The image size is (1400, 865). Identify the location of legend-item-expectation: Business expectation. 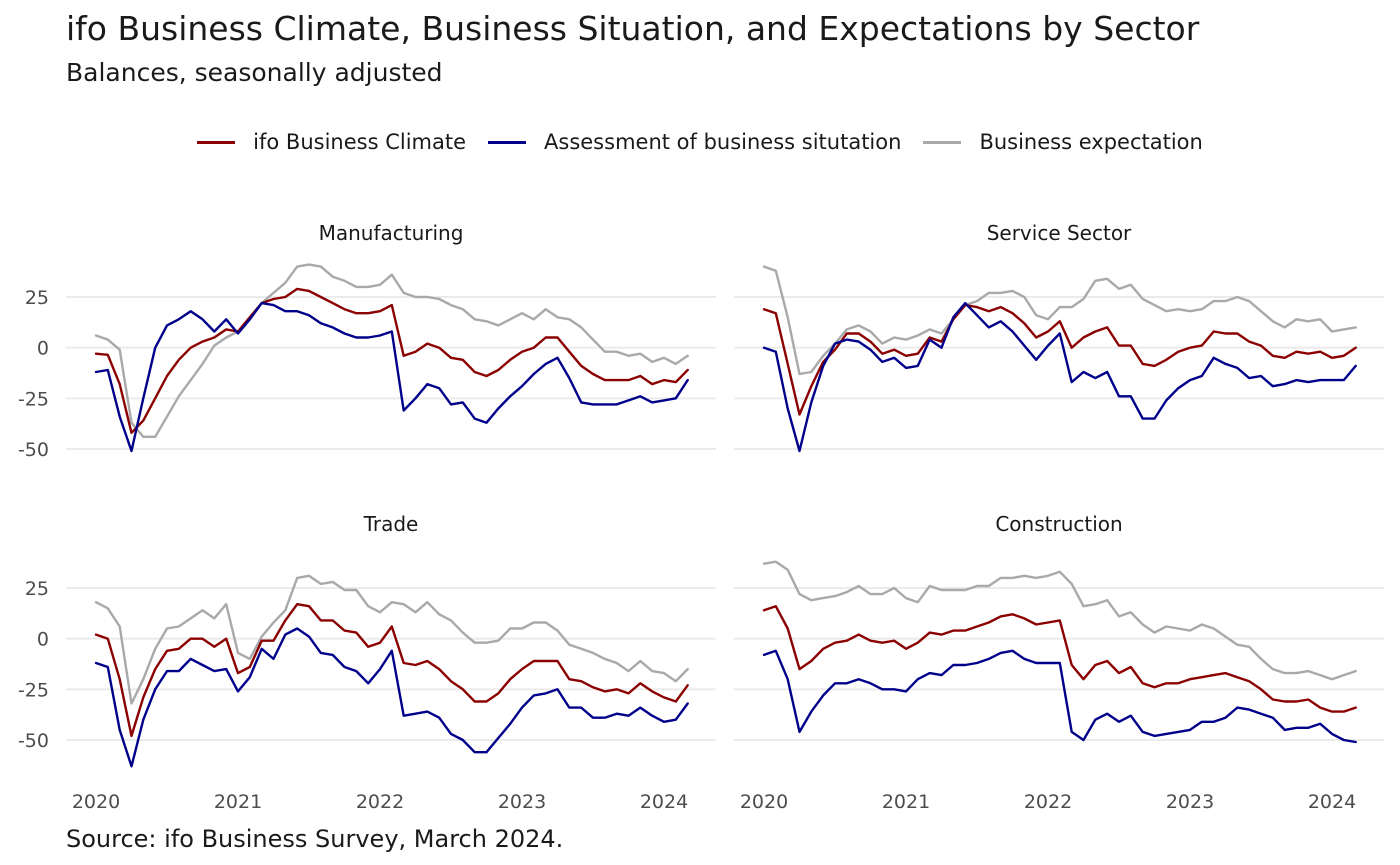
(1063, 142).